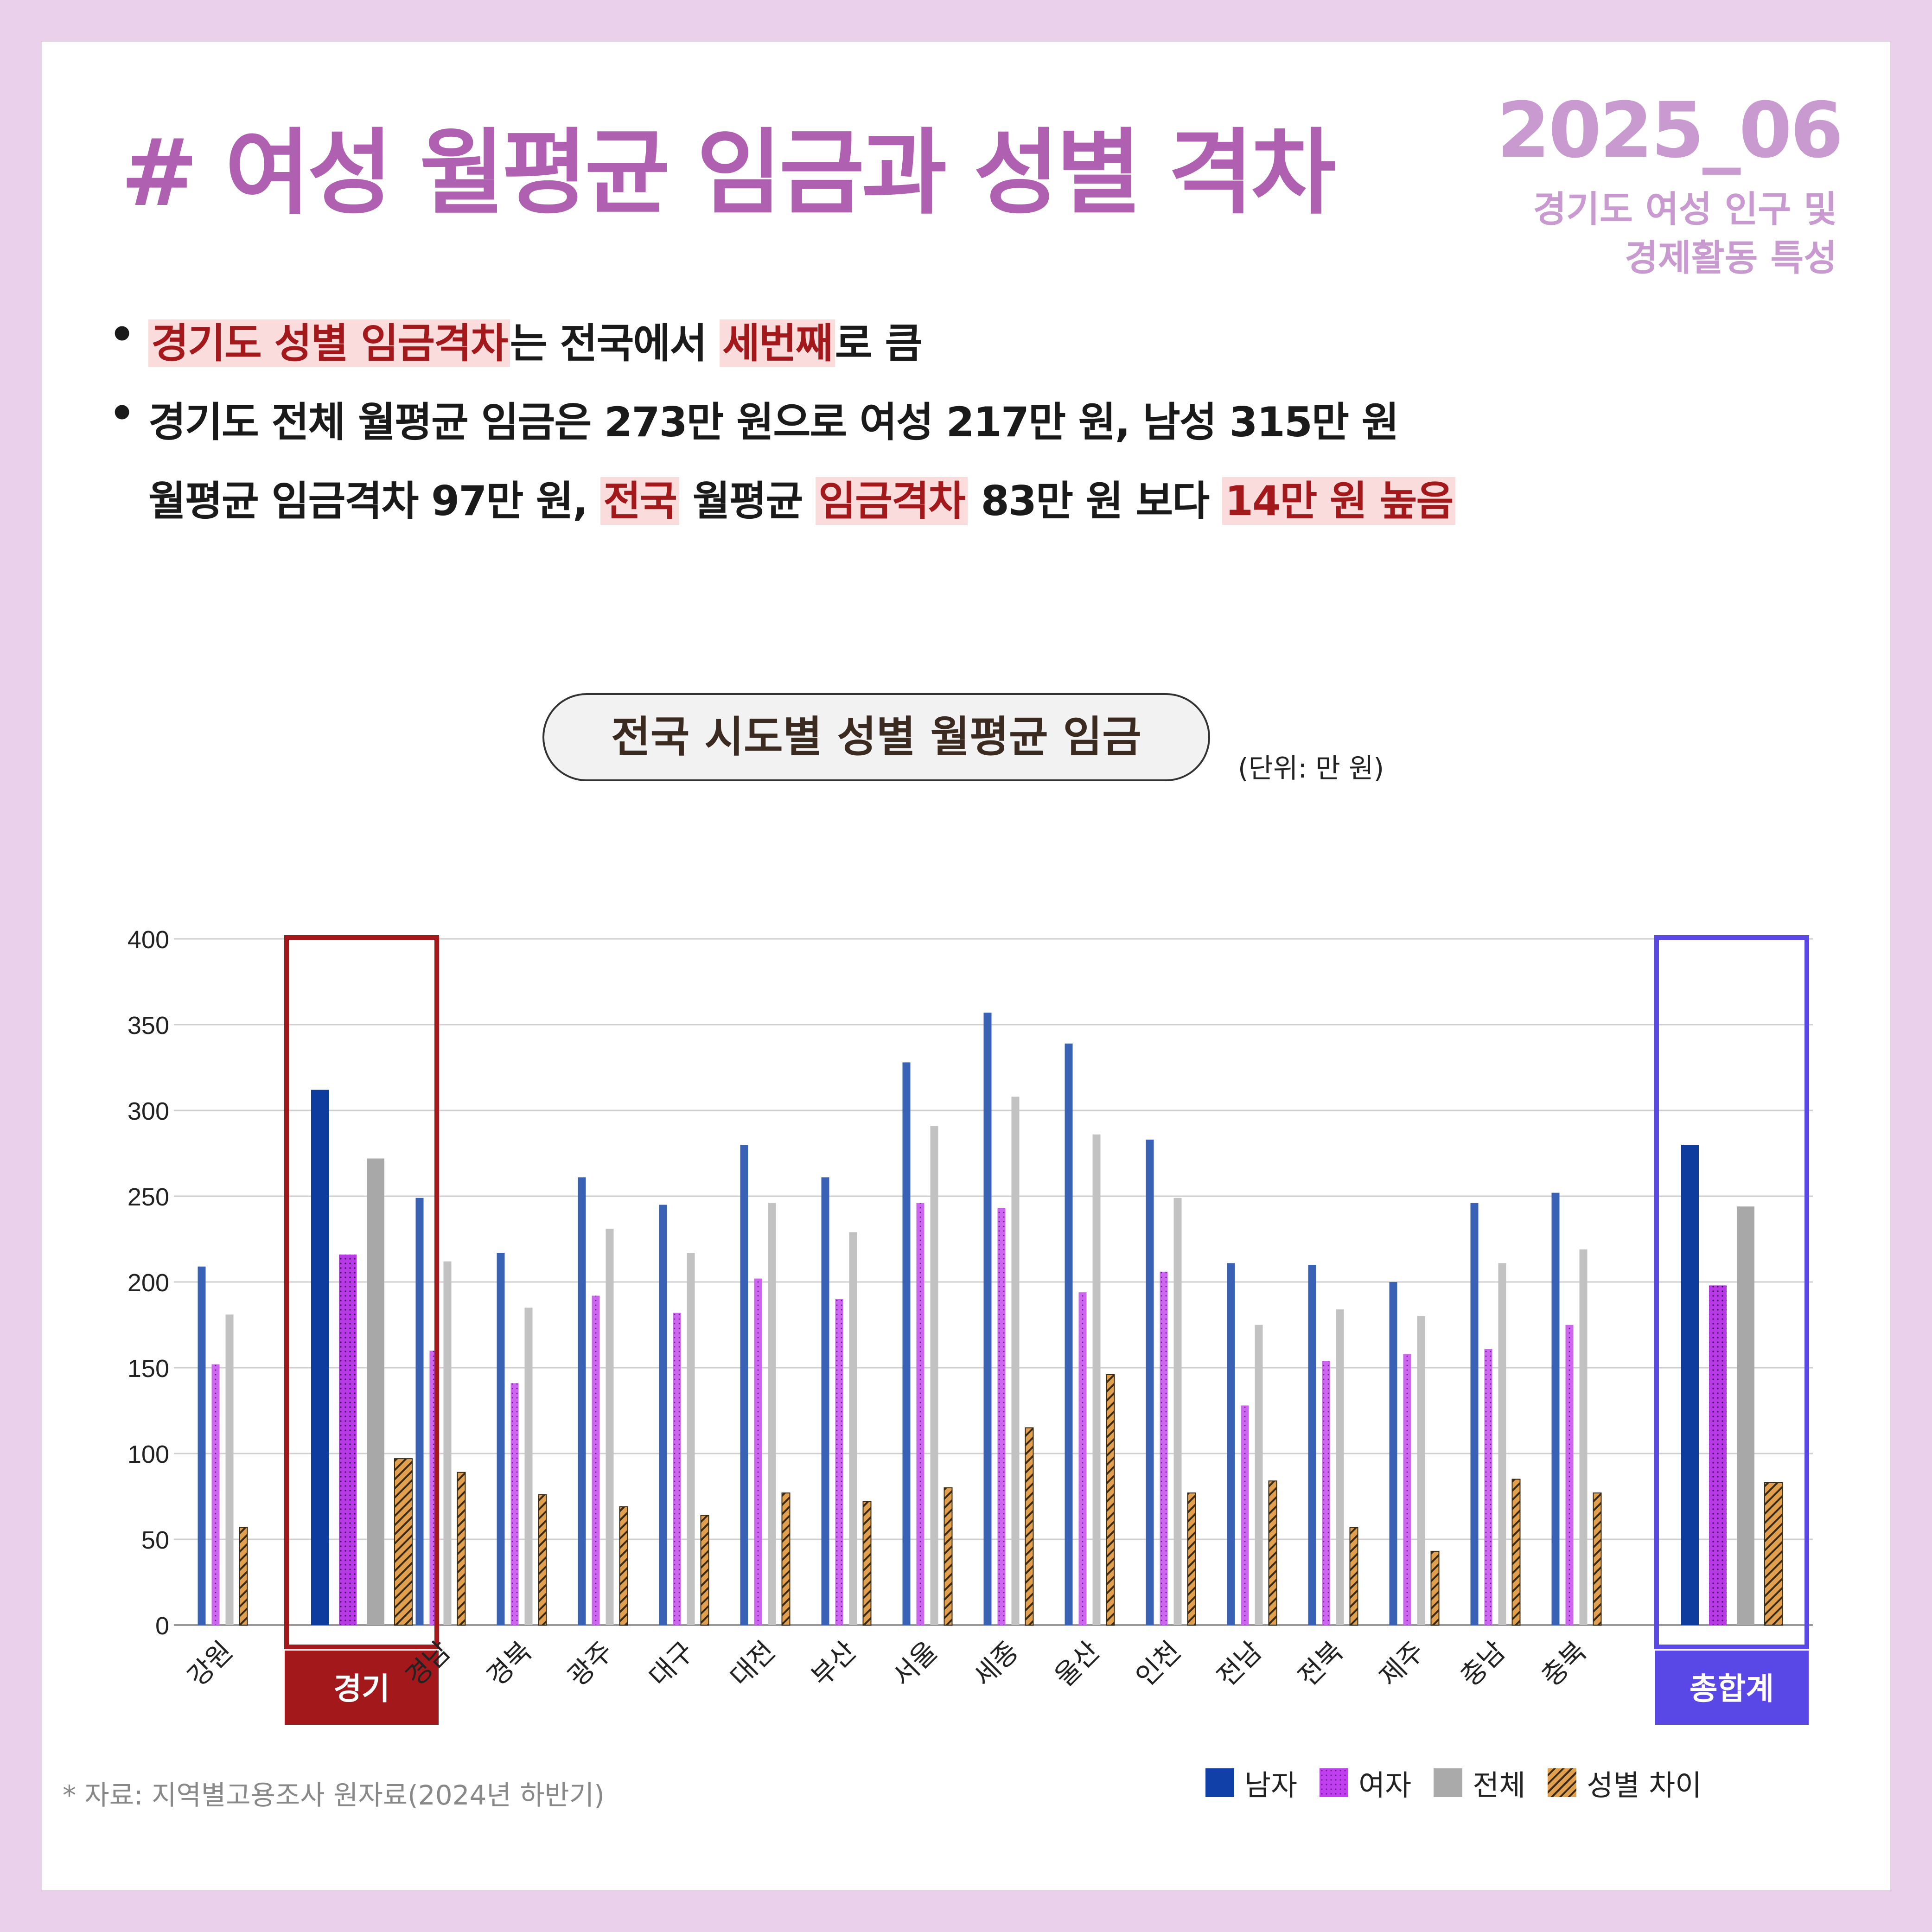 The height and width of the screenshot is (1932, 1932). Describe the element at coordinates (615, 343) in the screenshot. I see `bullet-text: 는 전국에서` at that location.